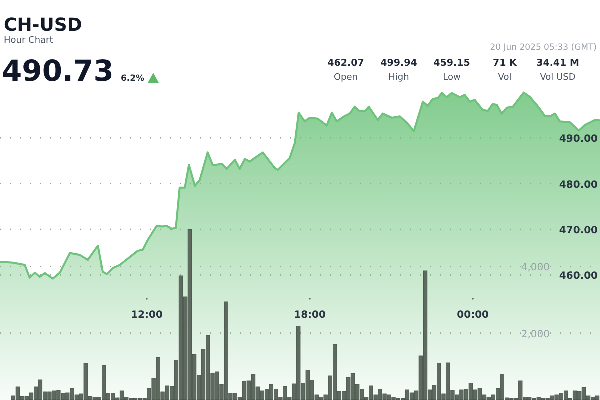  What do you see at coordinates (578, 230) in the screenshot?
I see `y-tick-label: 470.00` at bounding box center [578, 230].